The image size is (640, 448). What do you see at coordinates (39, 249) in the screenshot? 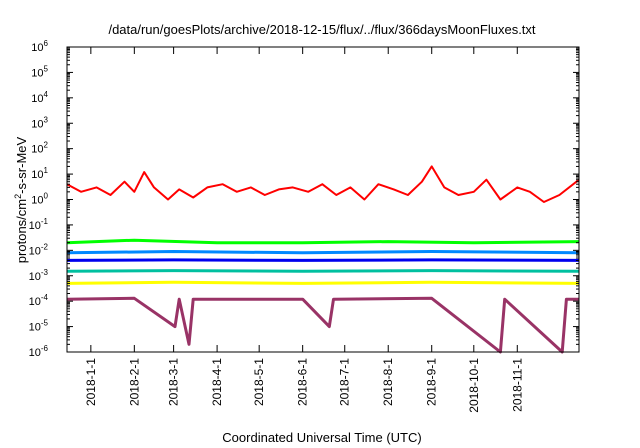
I see `y-tick-label: 10⁻²` at bounding box center [39, 249].